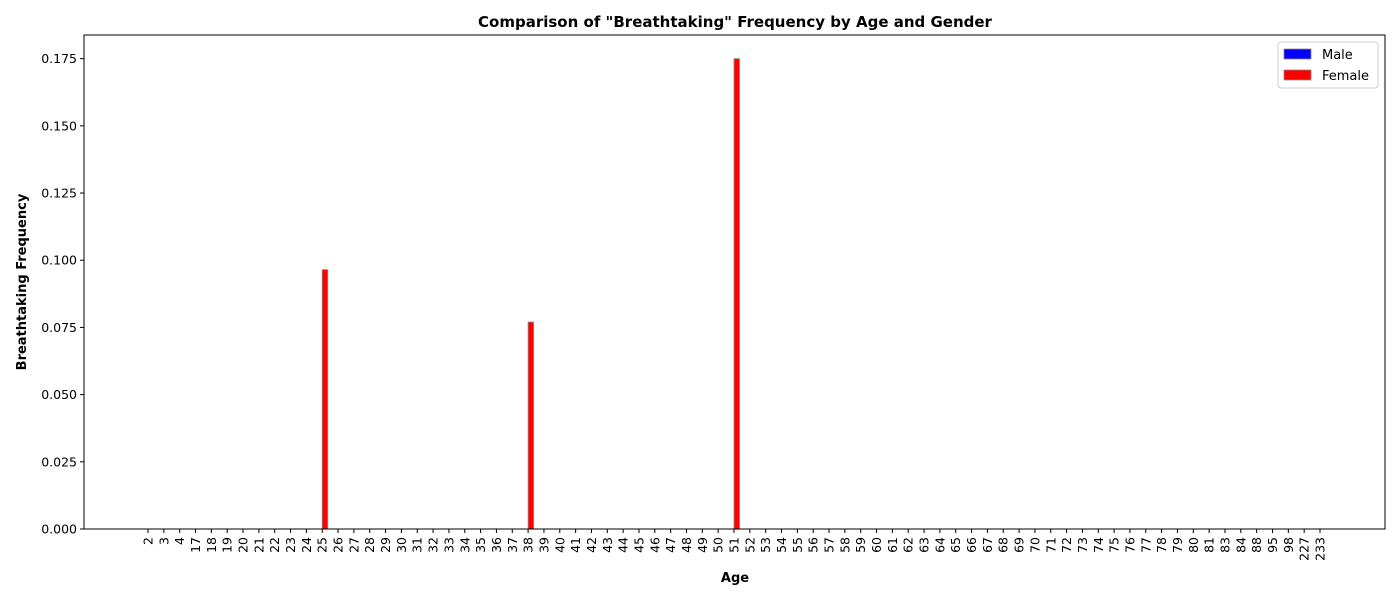  Describe the element at coordinates (971, 545) in the screenshot. I see `x-tick-label: 66` at that location.